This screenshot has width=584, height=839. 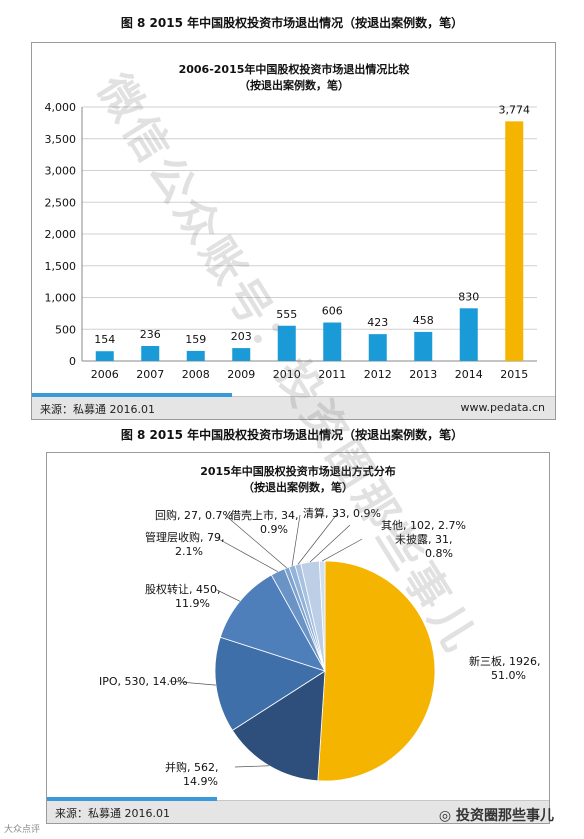 I want to click on x-tick-label: 2009, so click(x=241, y=374).